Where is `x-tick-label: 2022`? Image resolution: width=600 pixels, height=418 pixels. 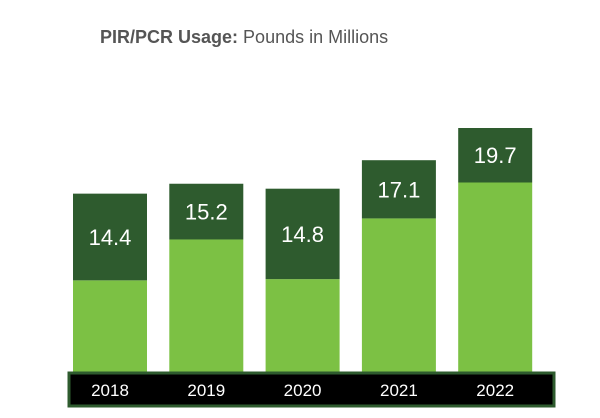
x-tick-label: 2022 is located at coordinates (495, 390).